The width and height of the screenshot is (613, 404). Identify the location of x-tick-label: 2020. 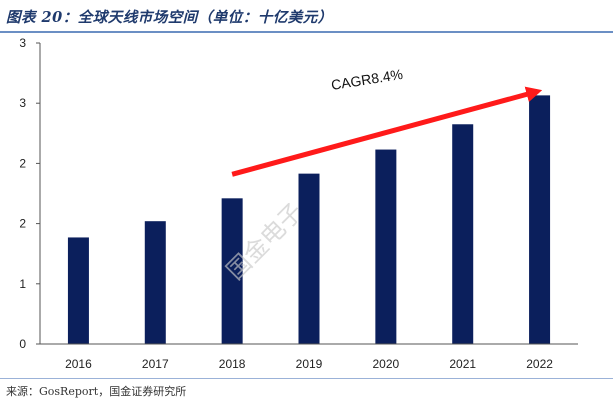
(386, 364).